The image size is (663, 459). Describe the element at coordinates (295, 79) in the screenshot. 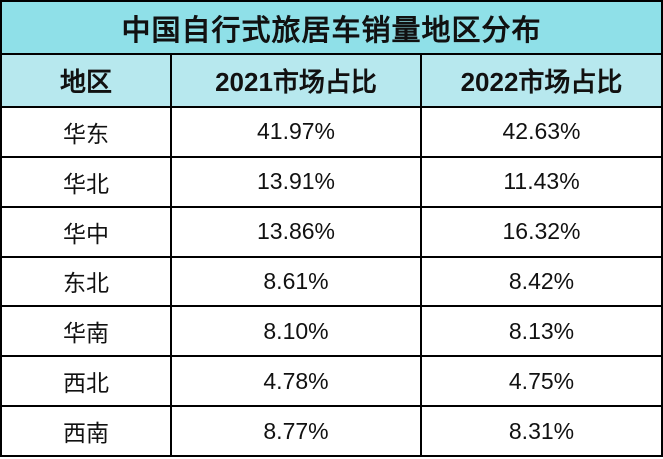

I see `column-header-2021-share: 2021市场占比` at that location.